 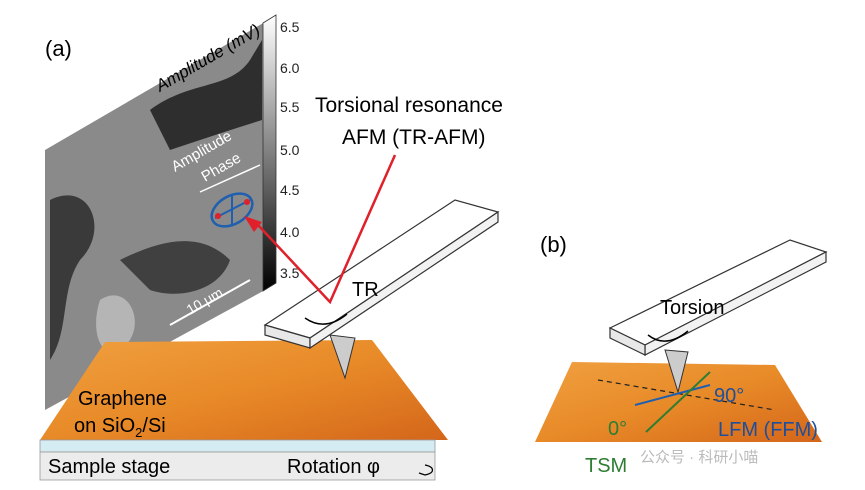 I want to click on stage, so click(x=237, y=466).